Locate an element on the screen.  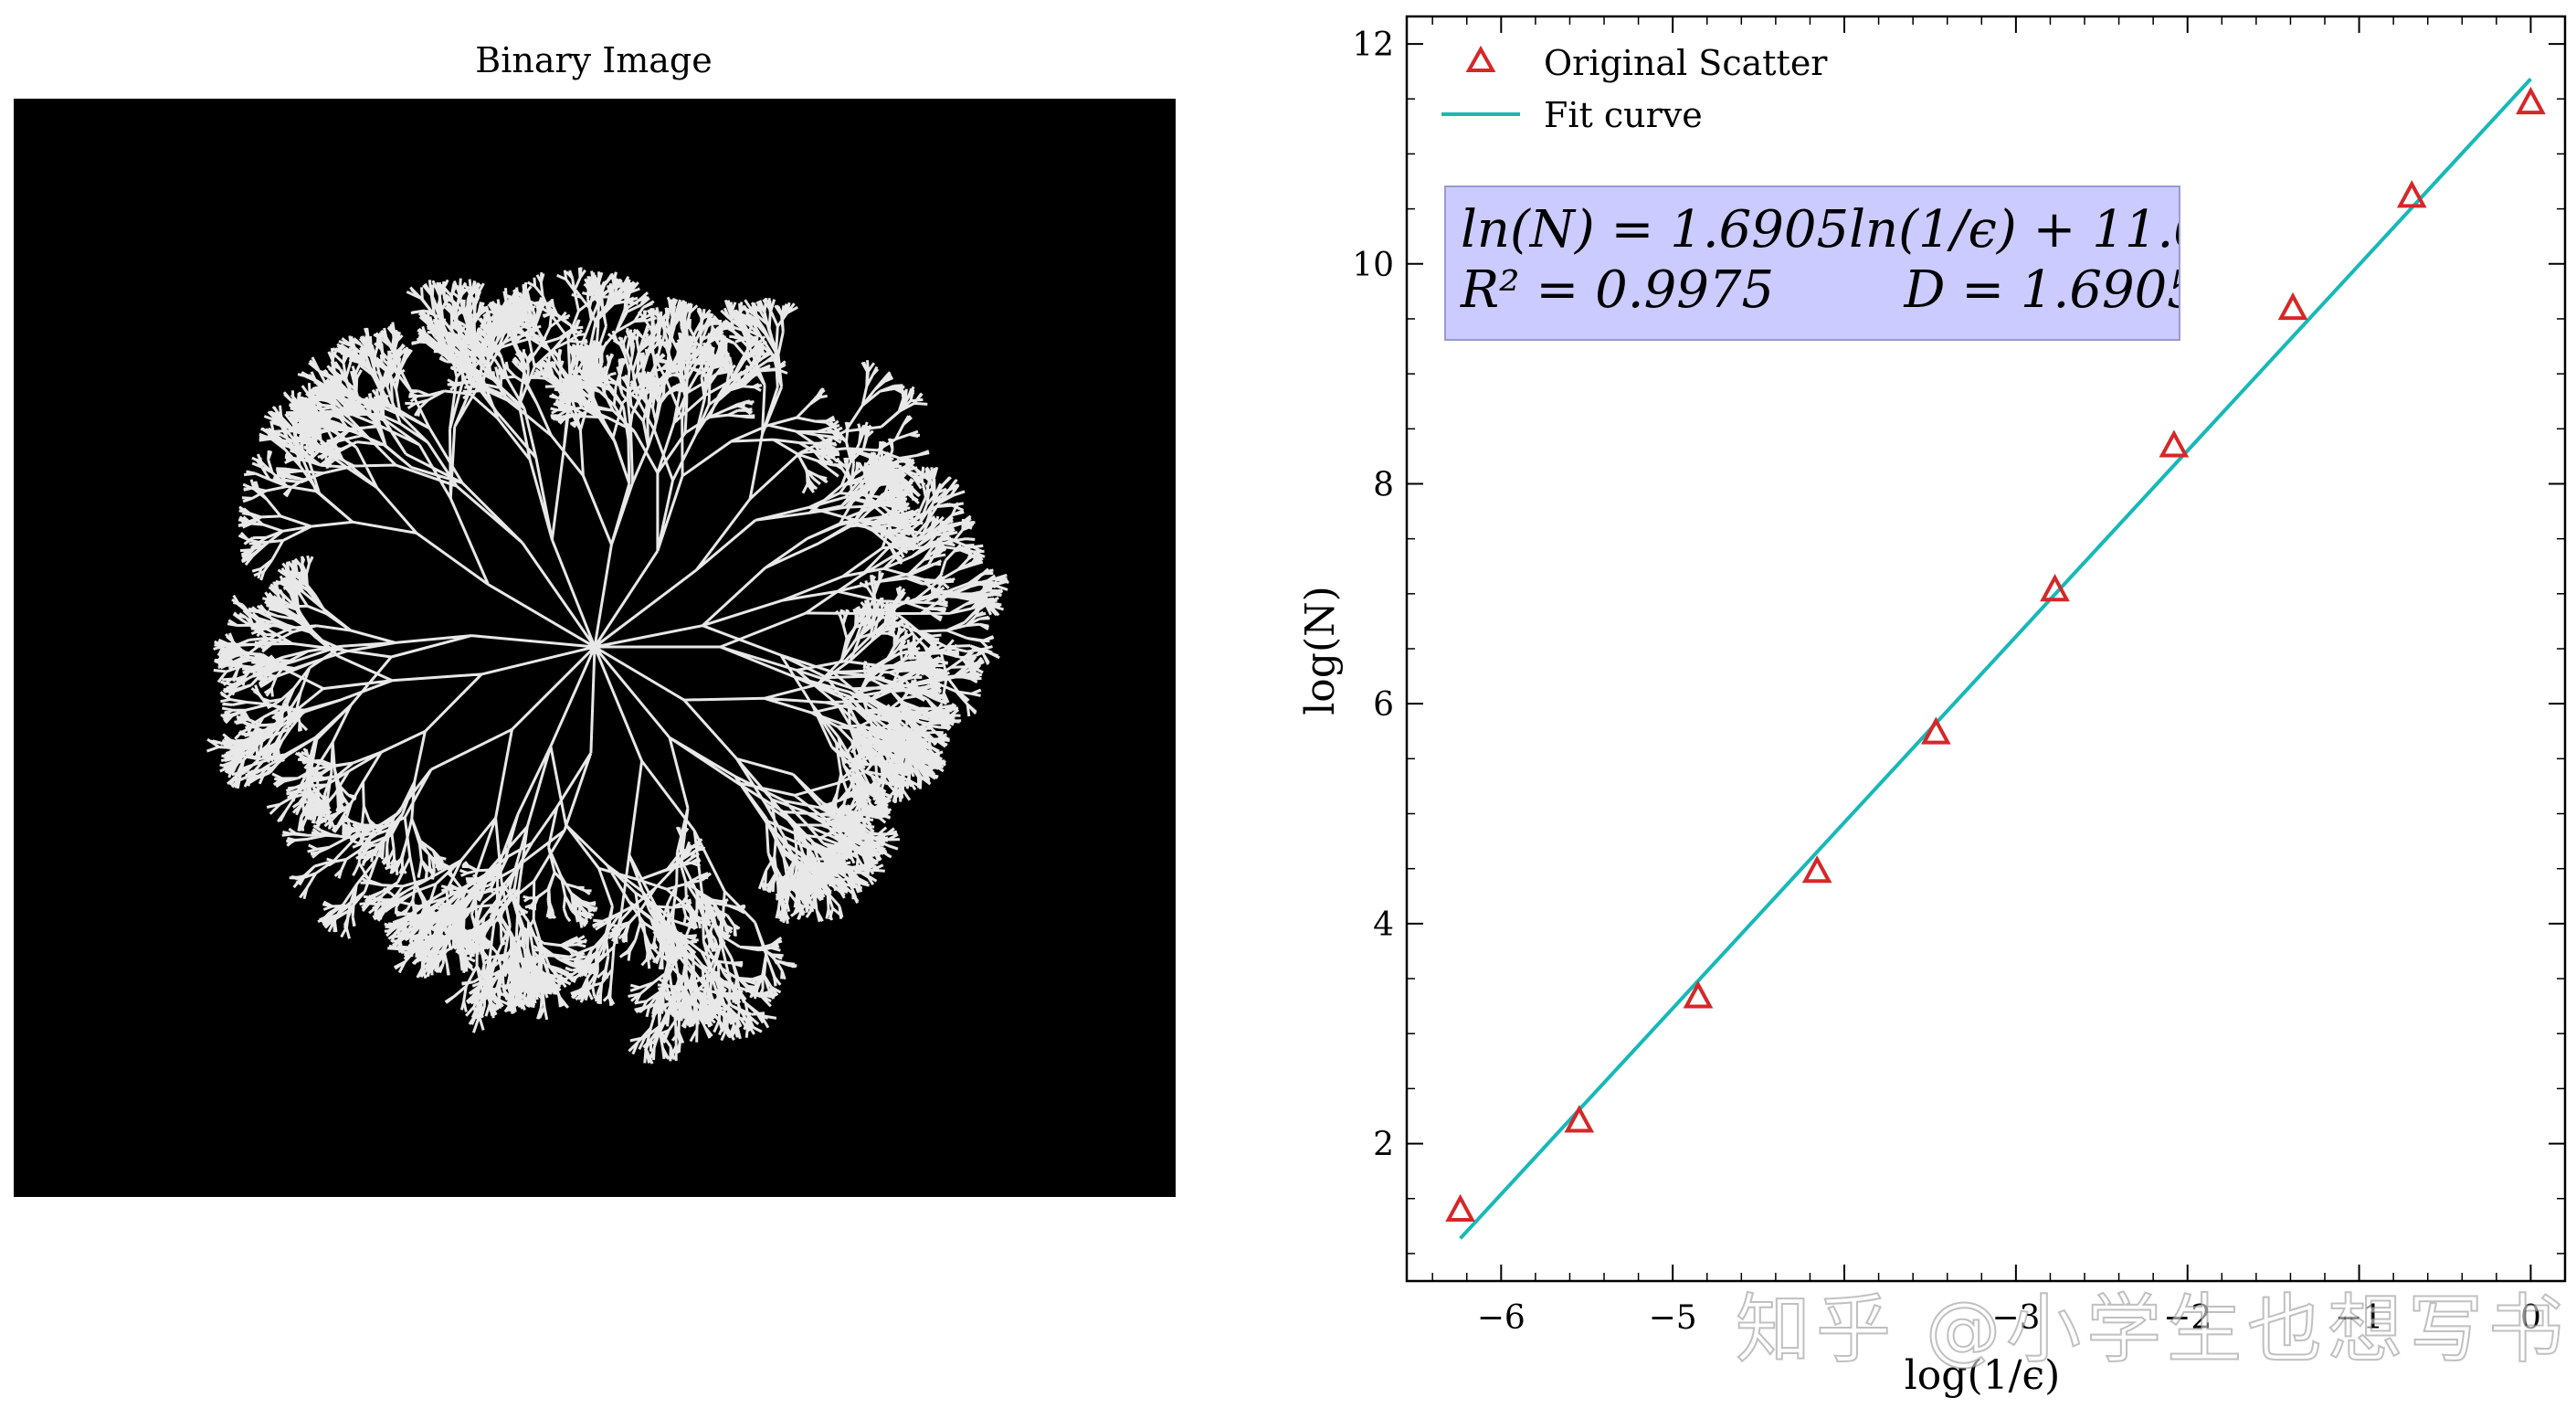
legend-label-fit-curve: Fit curve is located at coordinates (1623, 115).